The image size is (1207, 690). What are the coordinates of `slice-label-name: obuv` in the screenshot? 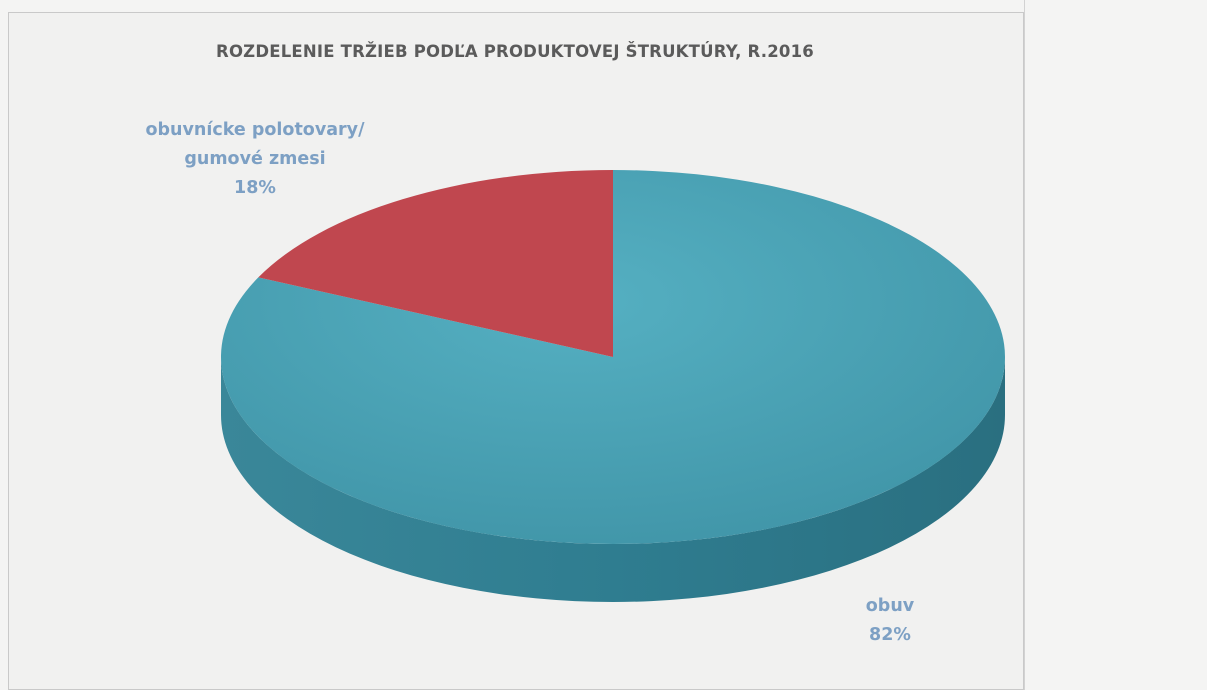 It's located at (890, 606).